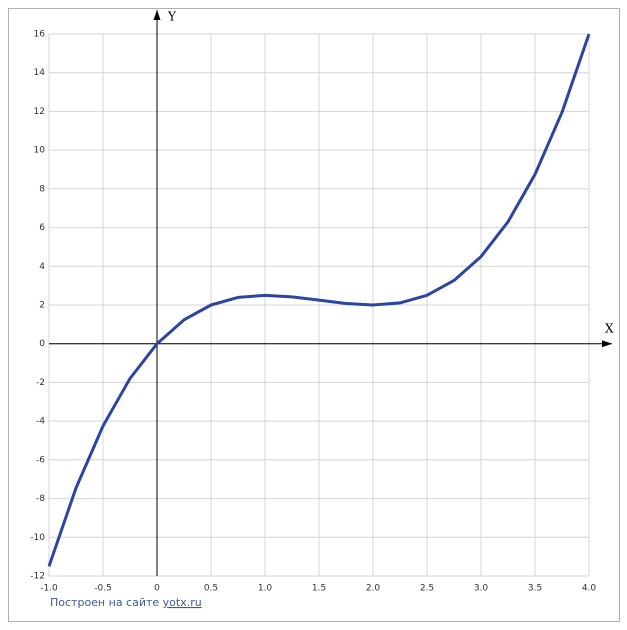 This screenshot has height=630, width=627. What do you see at coordinates (589, 589) in the screenshot?
I see `x-tick-label: 4.0` at bounding box center [589, 589].